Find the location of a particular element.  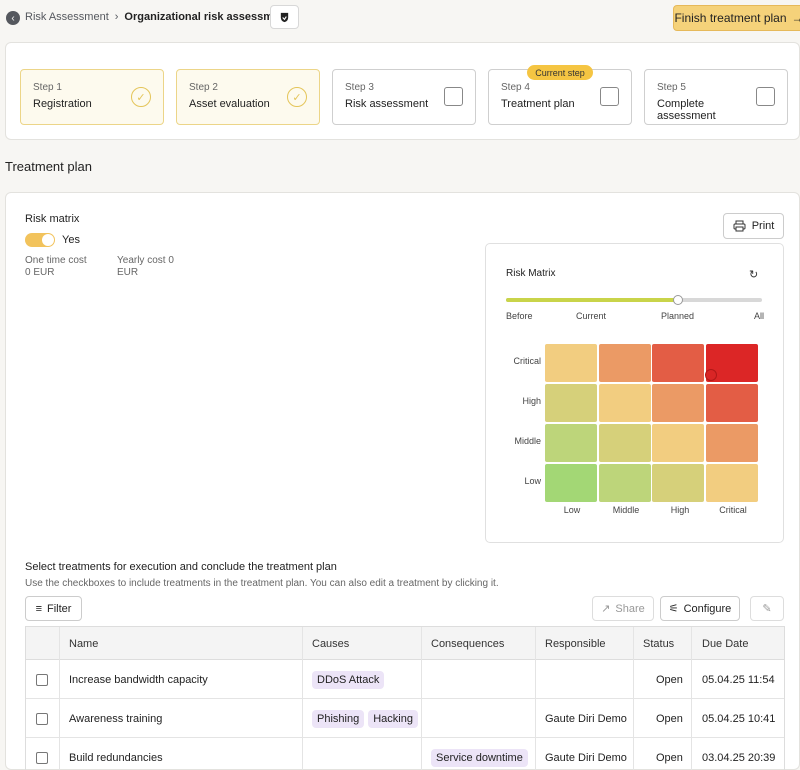

due-date-cell: 03.04.25 20:39 is located at coordinates (739, 757).